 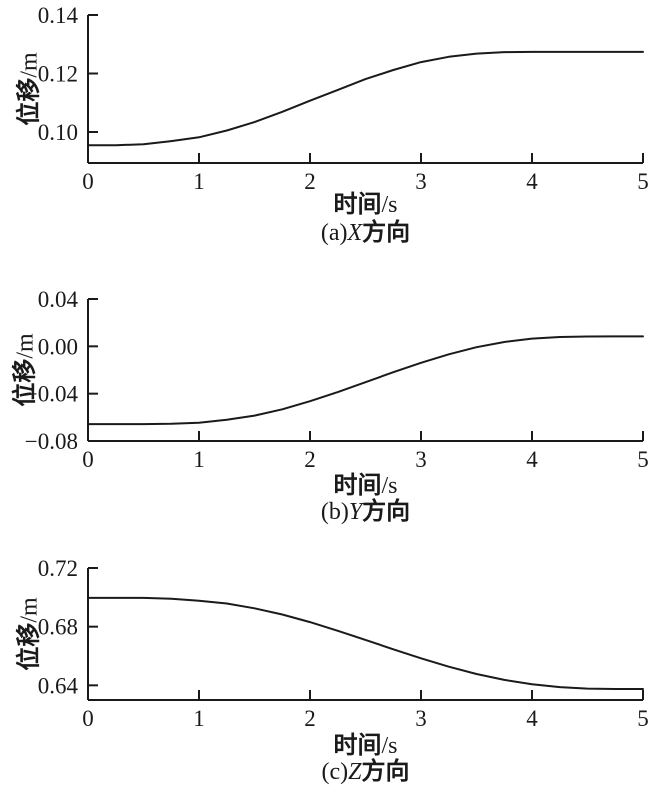 I want to click on y-axis-label-z: 位移/m, so click(x=26, y=633).